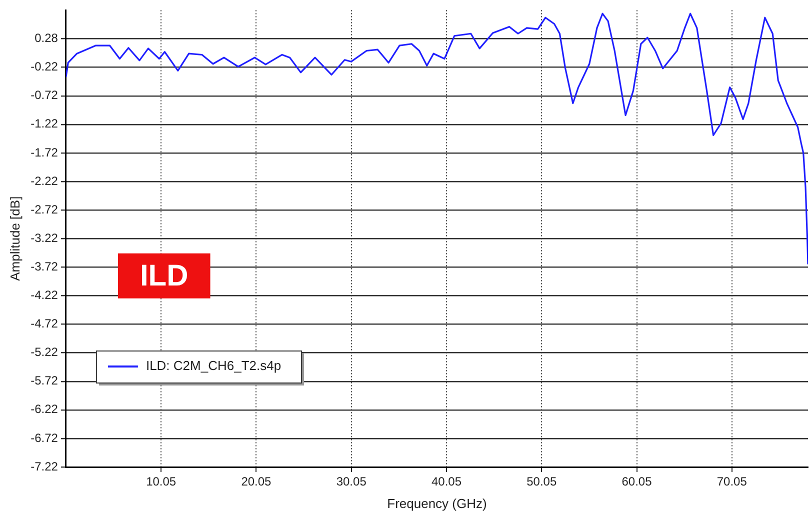 The image size is (809, 520). I want to click on y-tick-label: -4.22, so click(44, 295).